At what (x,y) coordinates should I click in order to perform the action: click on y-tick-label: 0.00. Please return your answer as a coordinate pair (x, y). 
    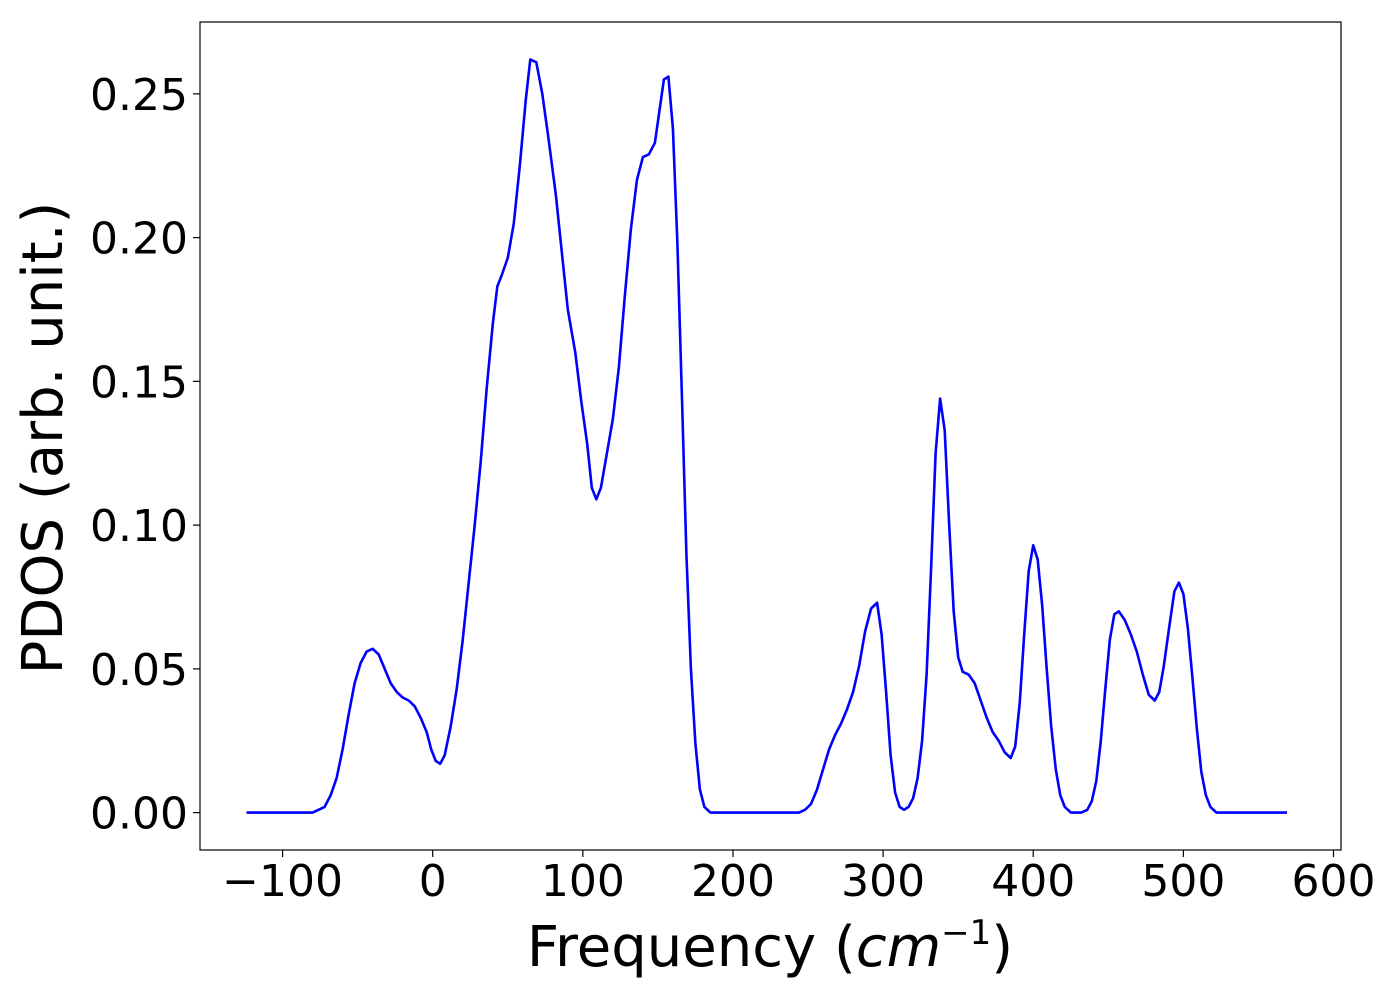
    Looking at the image, I should click on (139, 814).